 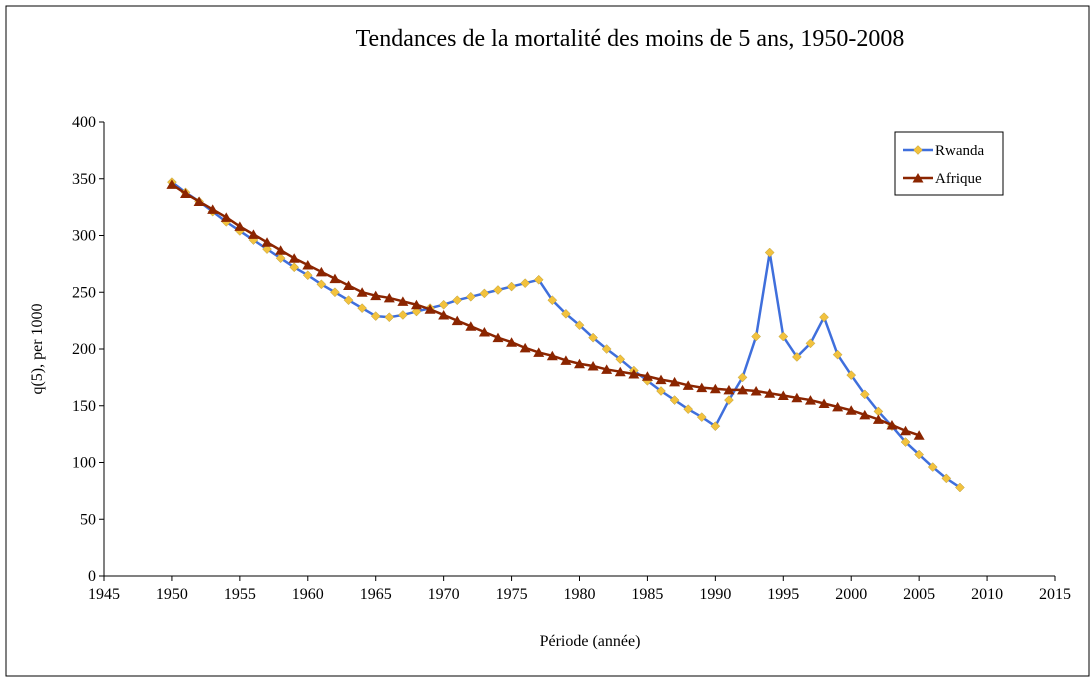 I want to click on x-tick-label: 1945, so click(x=104, y=594).